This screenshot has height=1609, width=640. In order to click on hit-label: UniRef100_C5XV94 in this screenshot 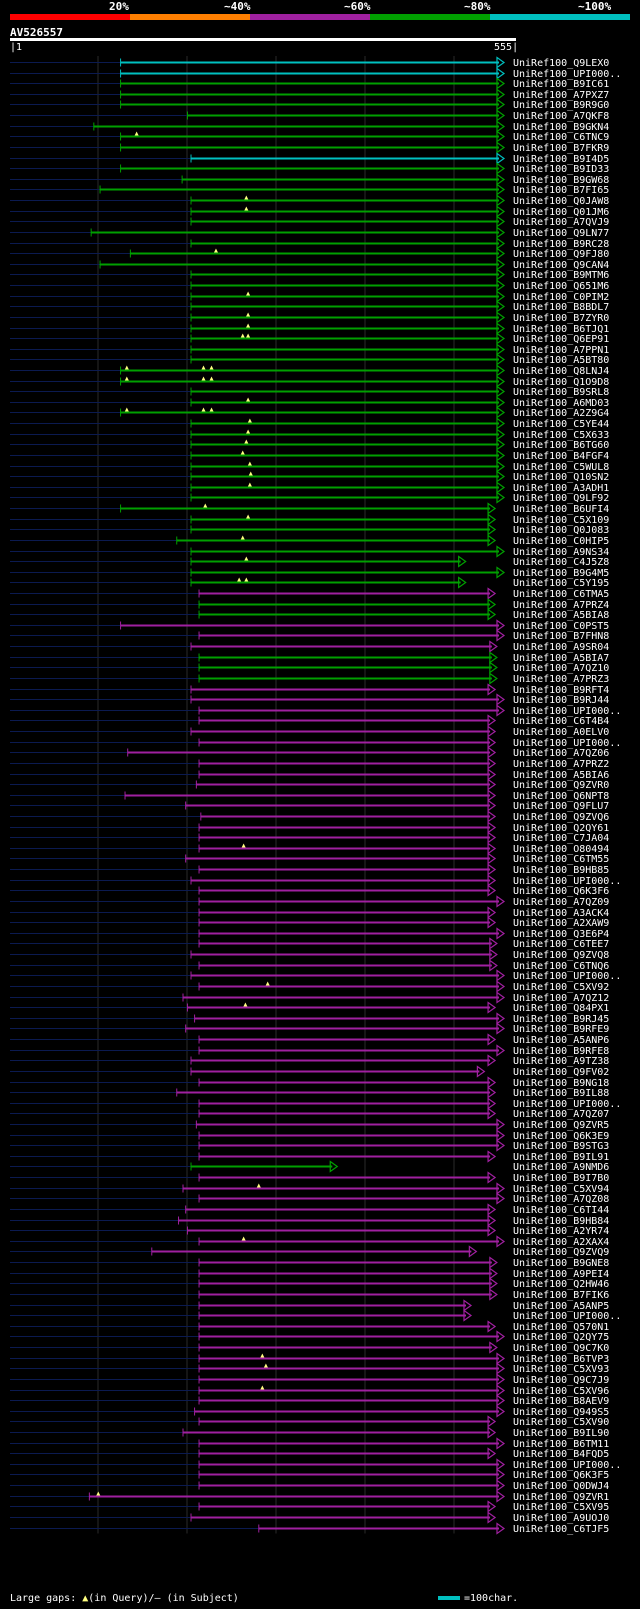, I will do `click(561, 1189)`.